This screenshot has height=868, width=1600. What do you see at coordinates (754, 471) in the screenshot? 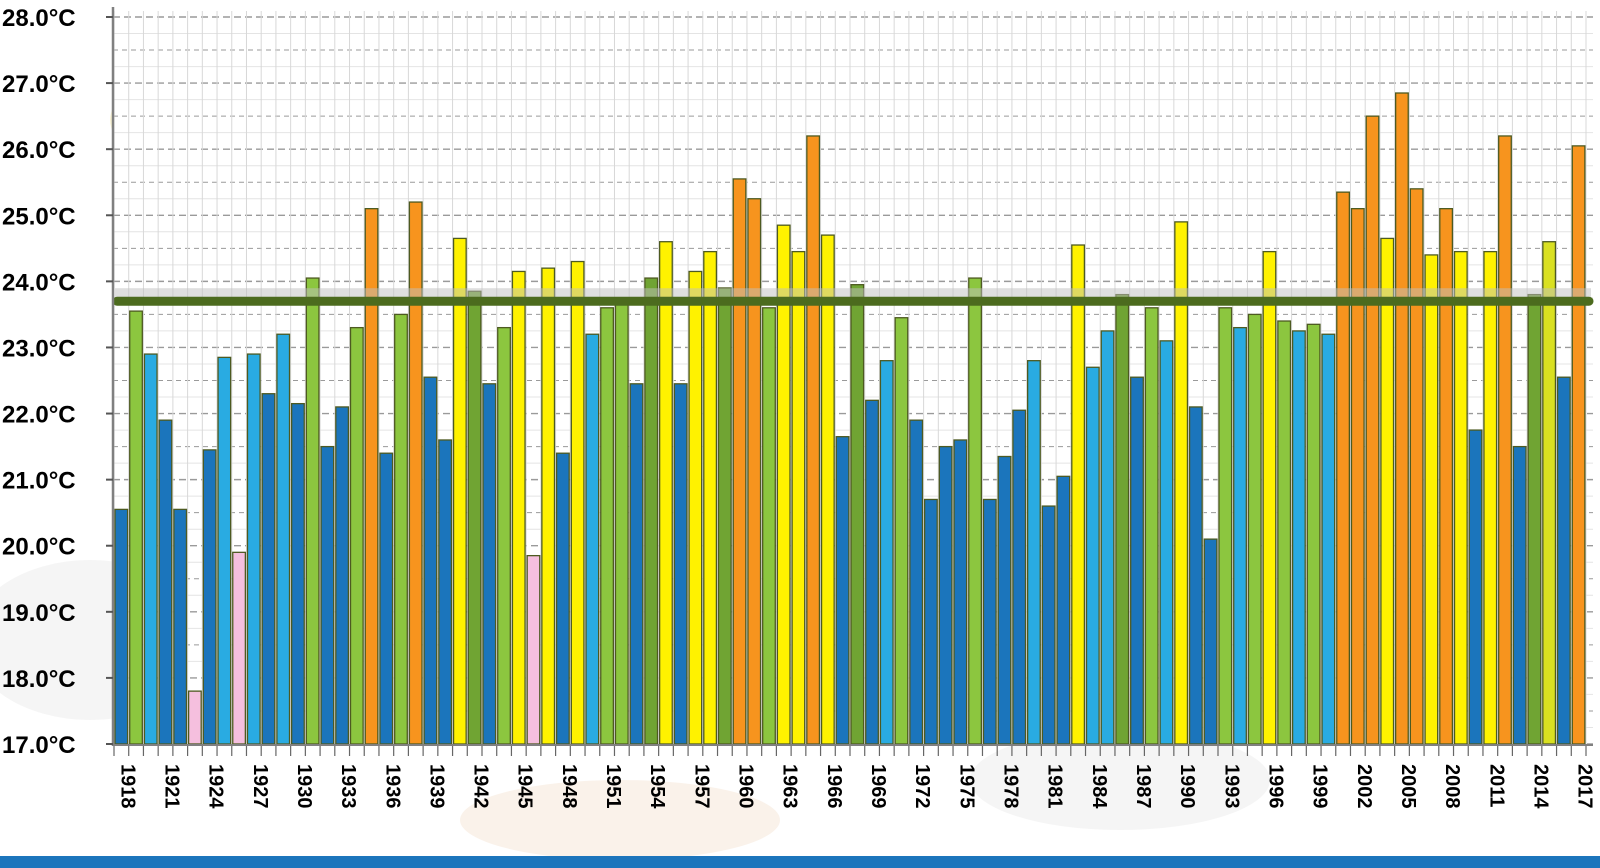
I see `bar-1961` at bounding box center [754, 471].